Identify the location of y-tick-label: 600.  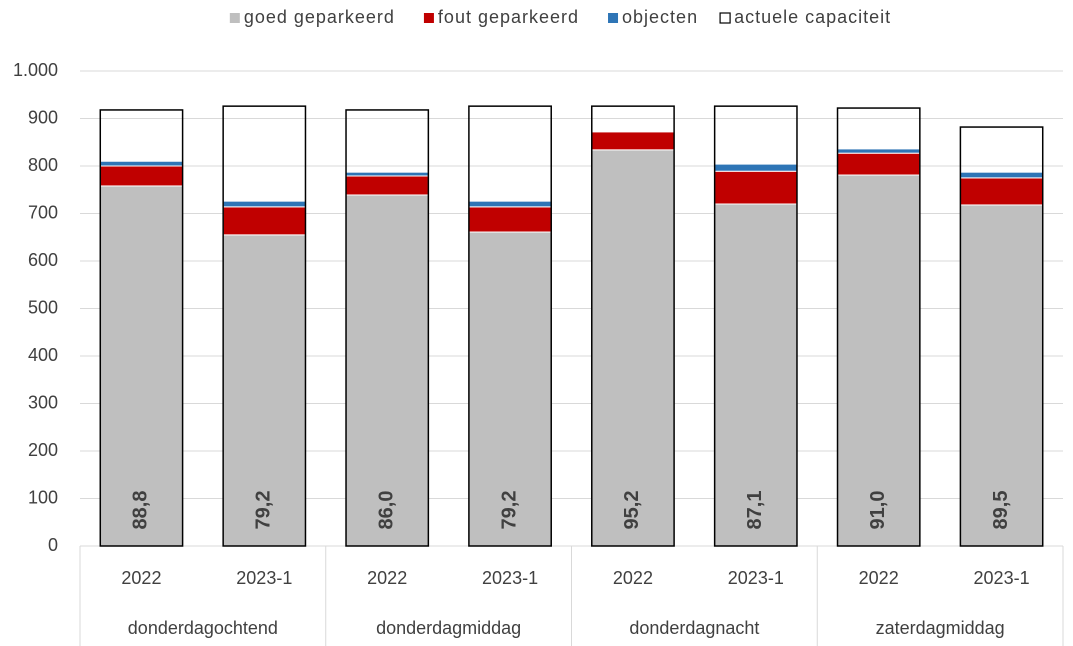
(43, 260).